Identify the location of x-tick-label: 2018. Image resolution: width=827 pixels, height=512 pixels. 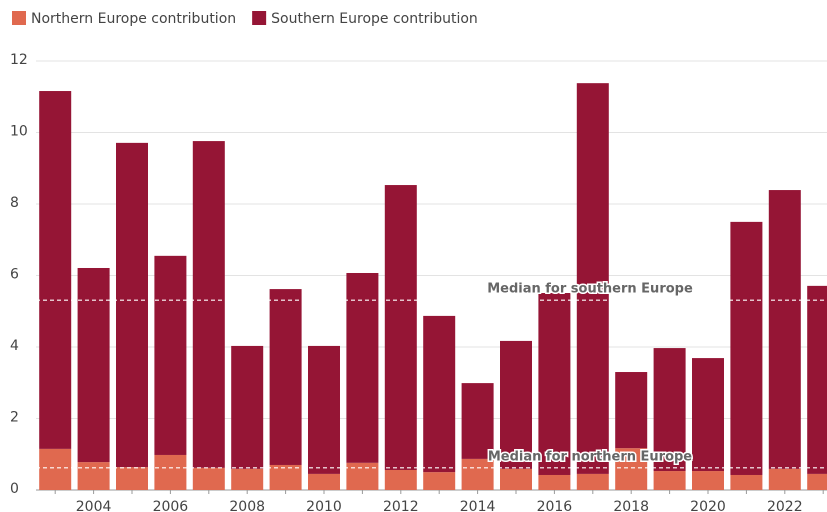
(631, 505).